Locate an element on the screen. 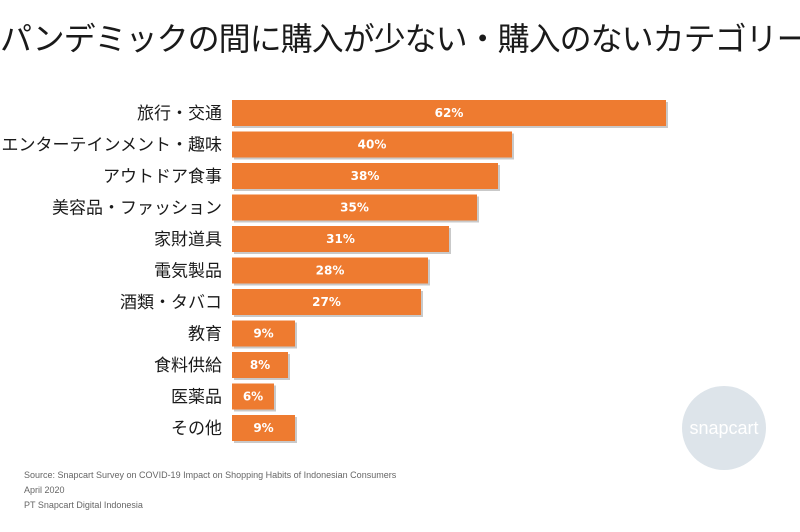  category-label: エンターテインメント・趣味 is located at coordinates (112, 146).